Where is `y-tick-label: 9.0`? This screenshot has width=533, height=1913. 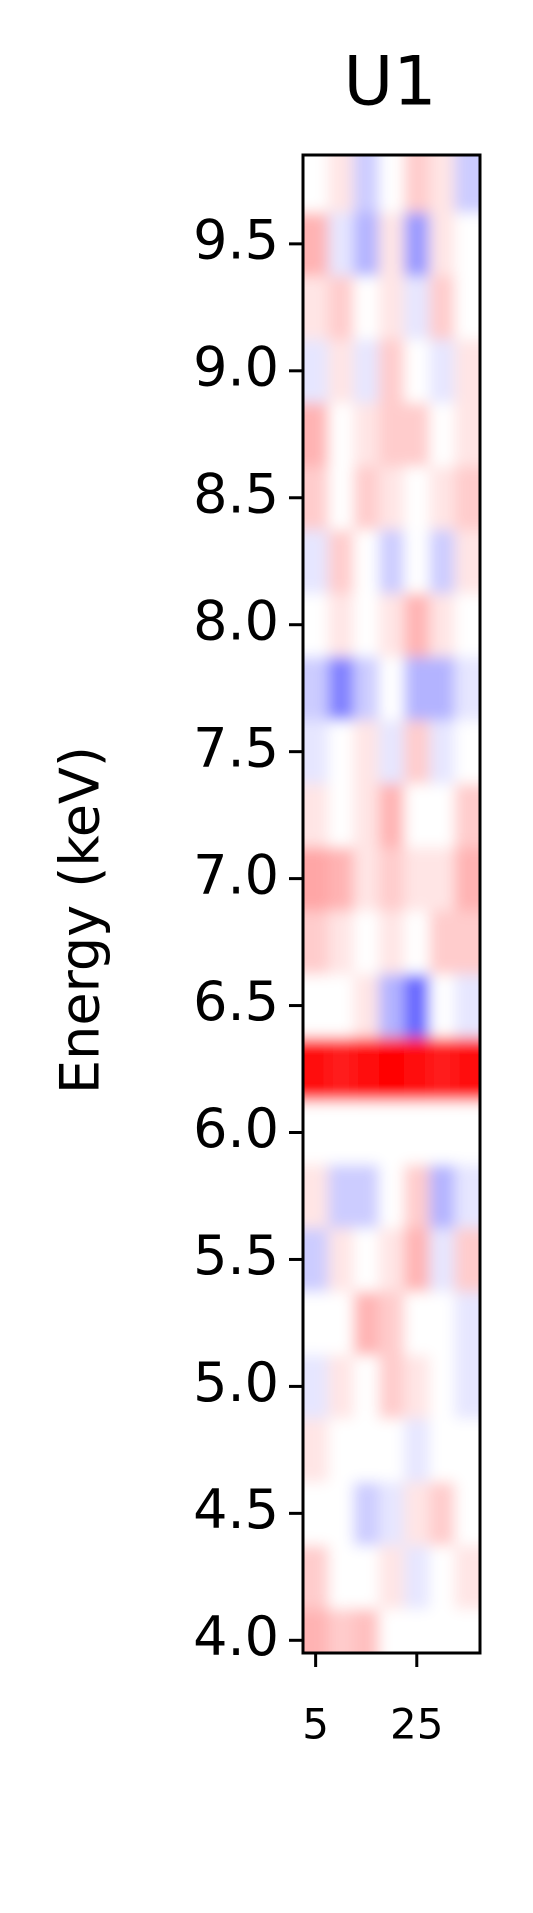
y-tick-label: 9.0 is located at coordinates (236, 366).